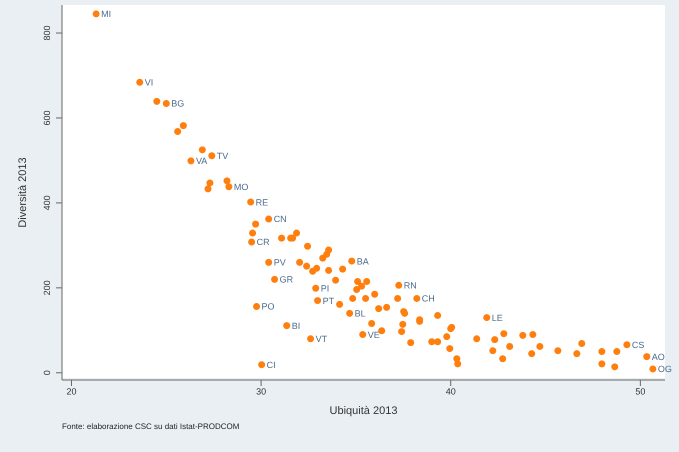 Image resolution: width=679 pixels, height=452 pixels. I want to click on annotation: PT, so click(328, 301).